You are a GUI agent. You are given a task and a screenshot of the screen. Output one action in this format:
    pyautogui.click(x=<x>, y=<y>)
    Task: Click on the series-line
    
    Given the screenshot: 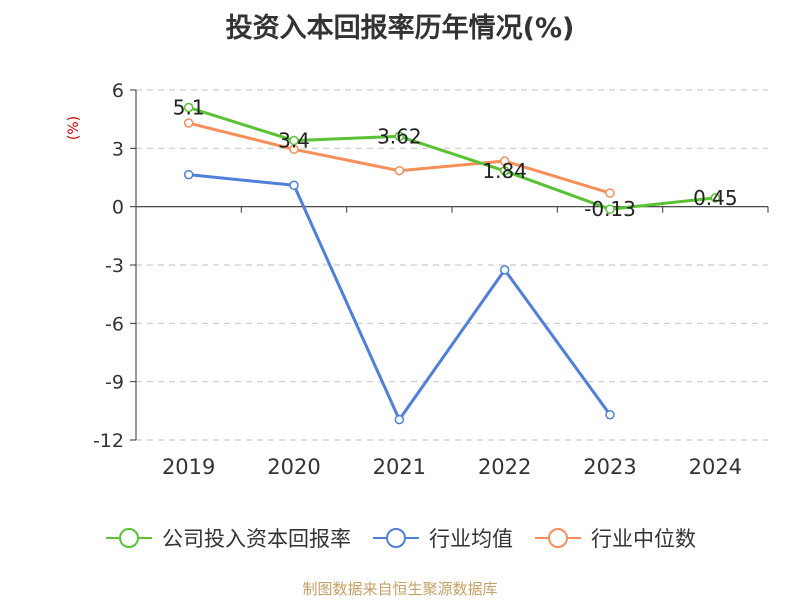 What is the action you would take?
    pyautogui.click(x=452, y=158)
    